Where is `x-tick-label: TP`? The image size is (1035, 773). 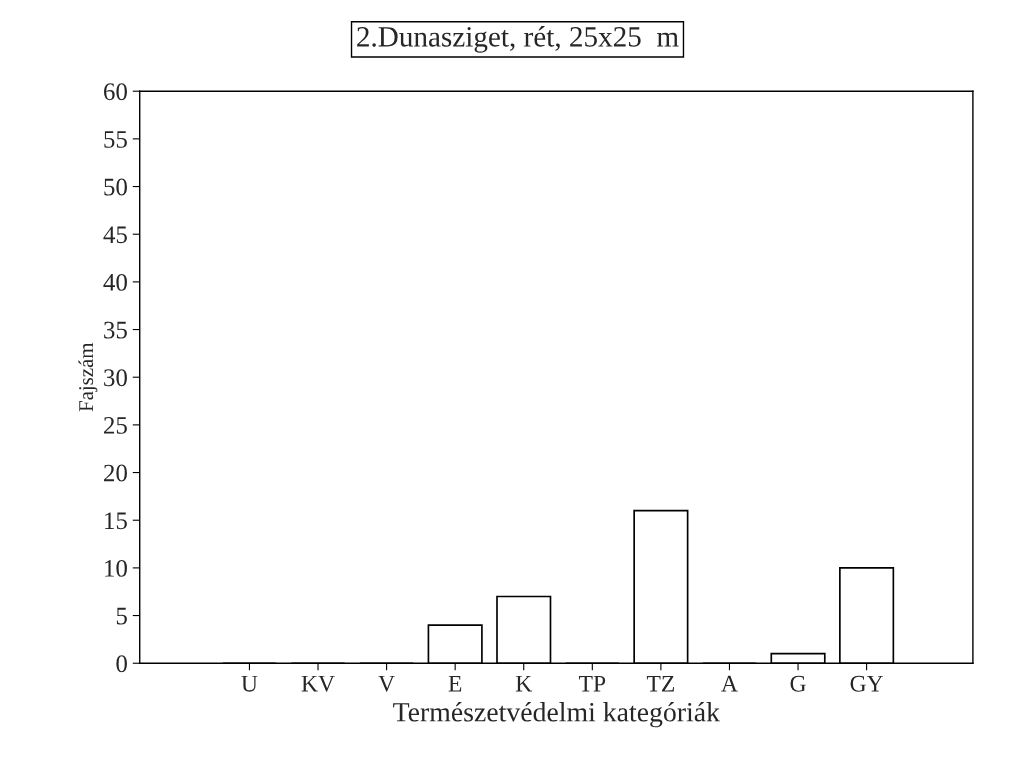 x-tick-label: TP is located at coordinates (592, 683).